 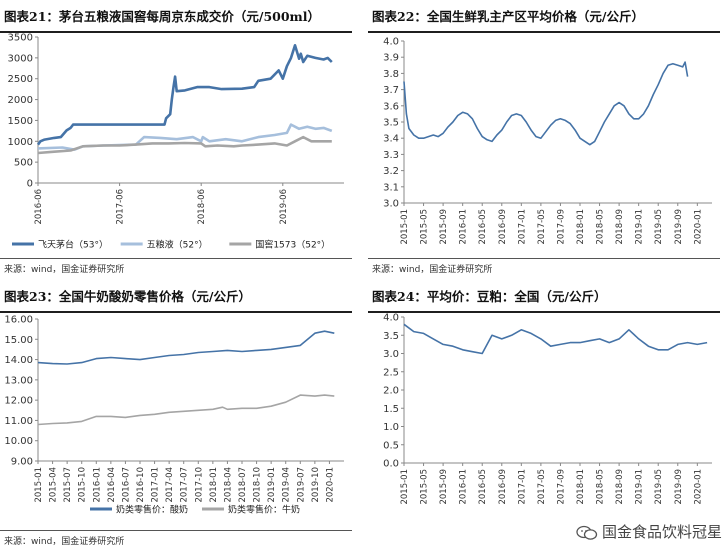 I want to click on y-tick-label: 2.0, so click(x=391, y=391).